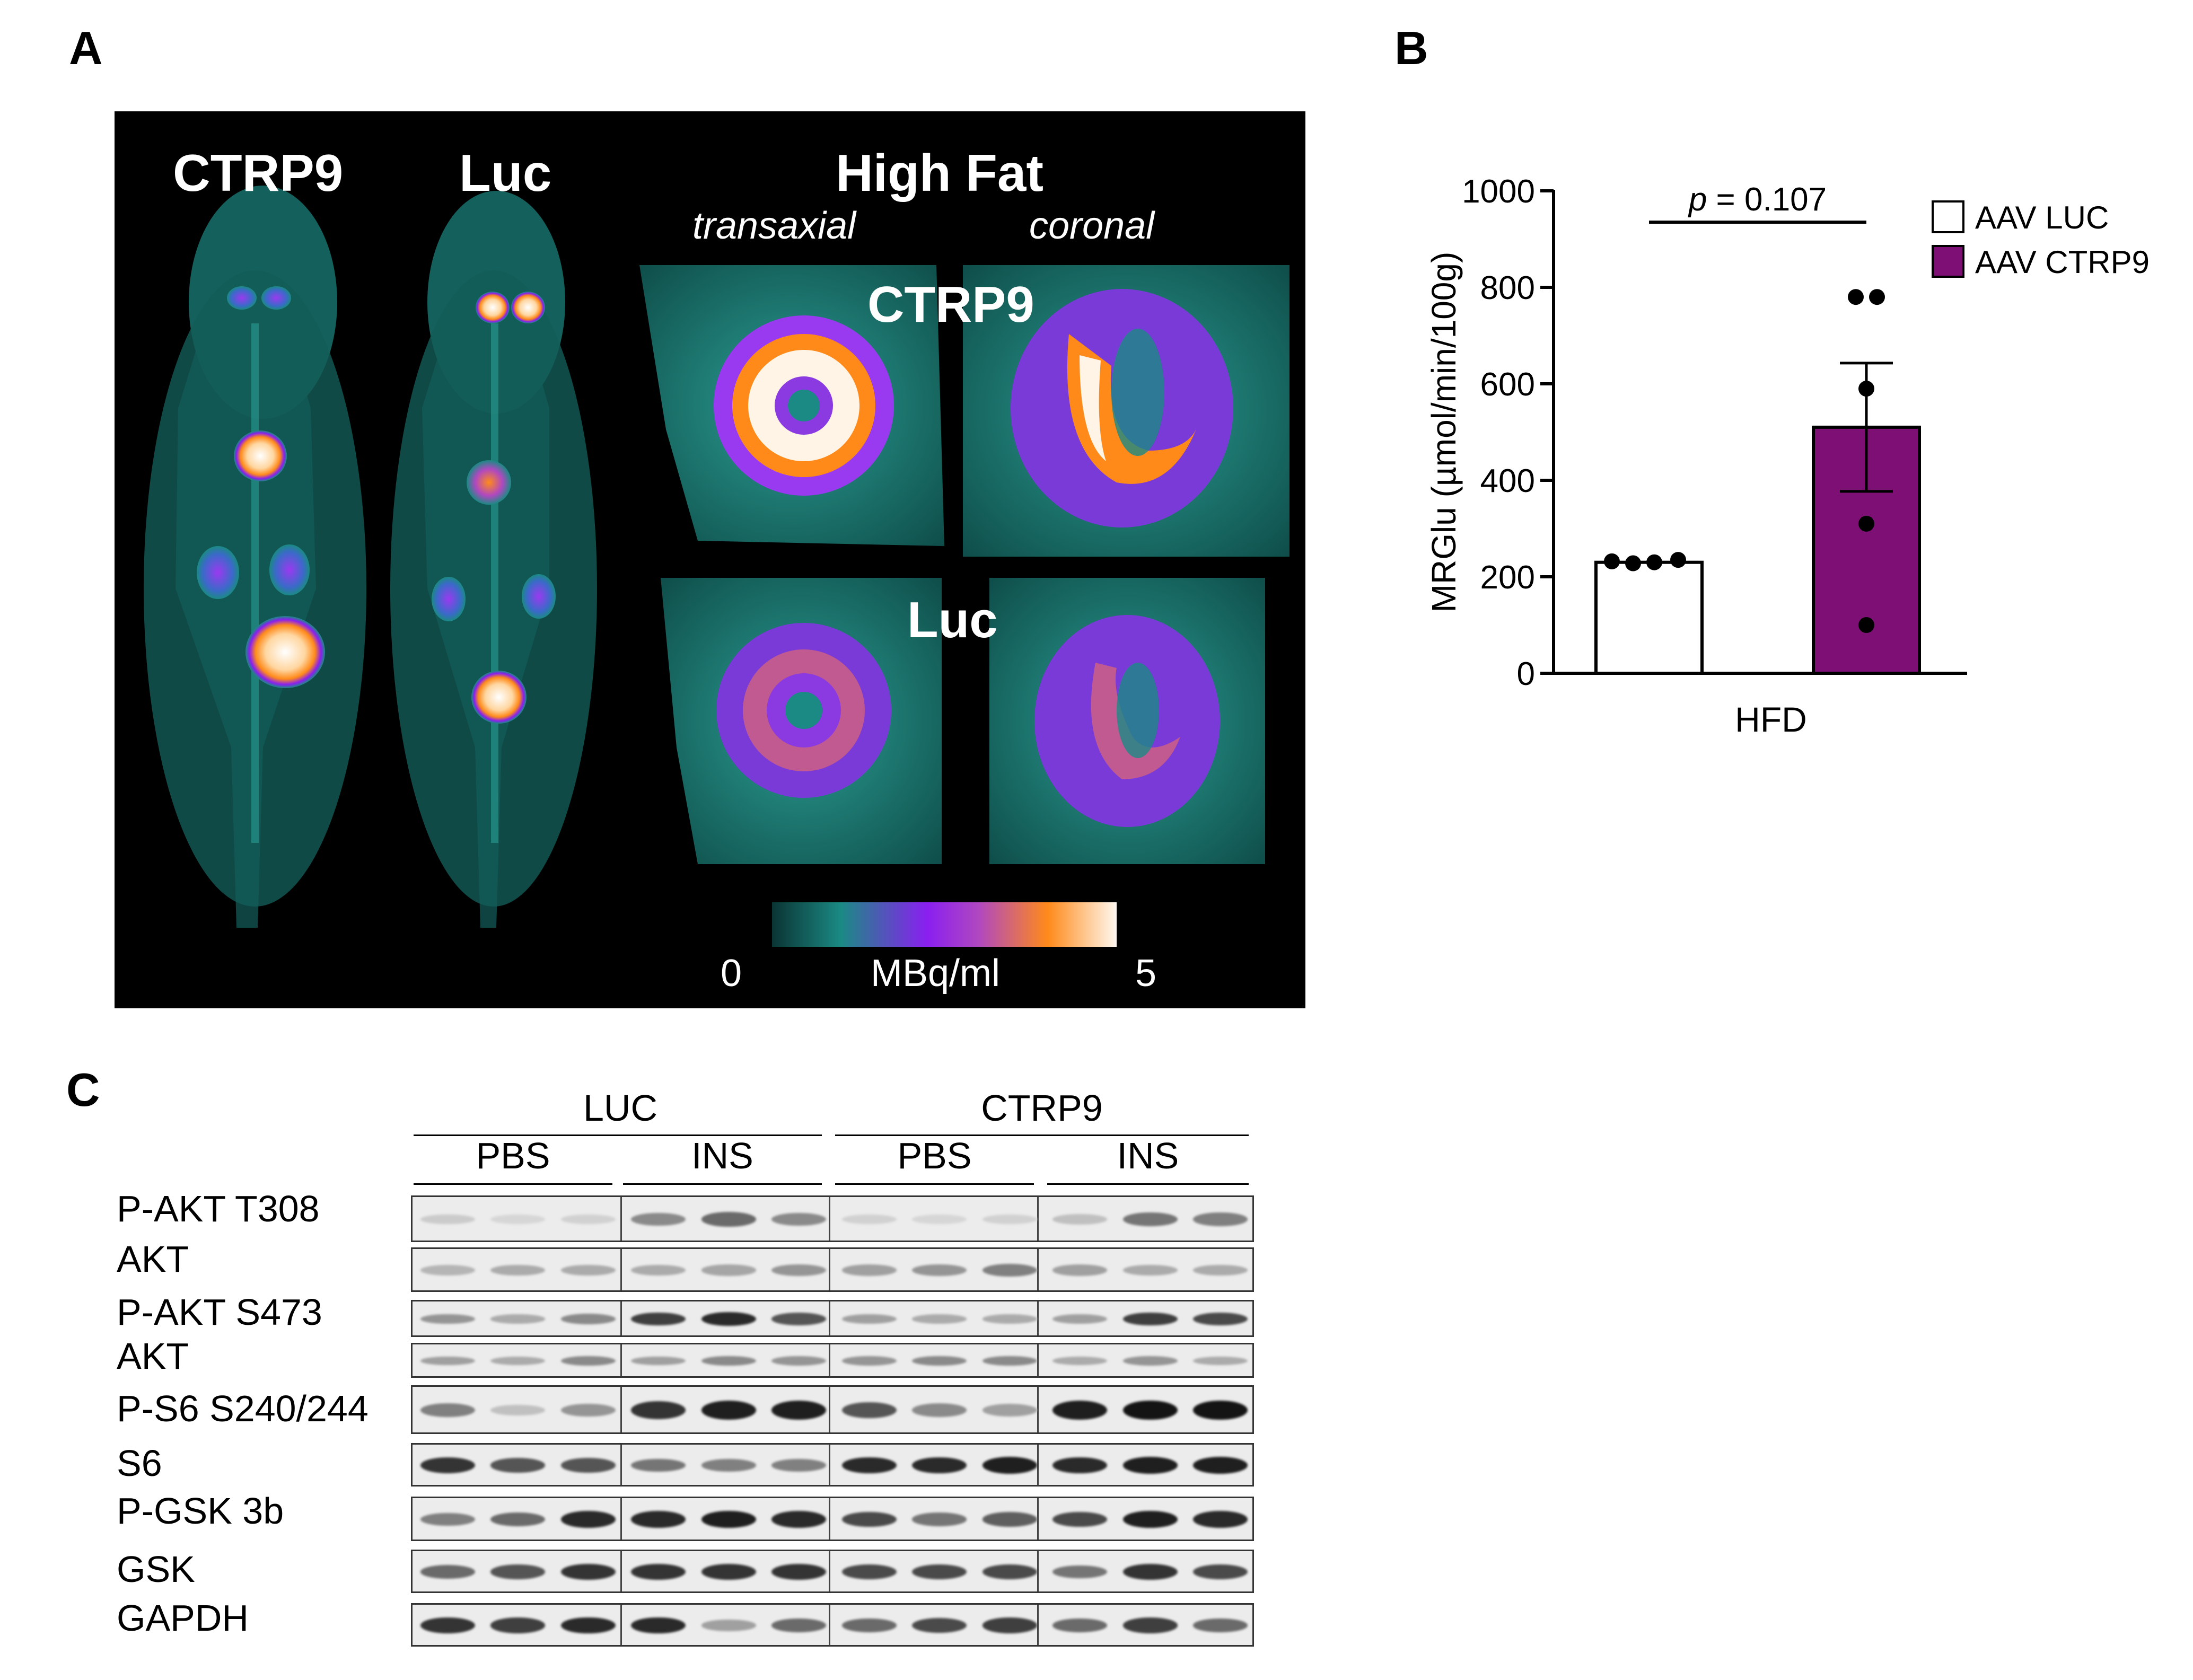 The height and width of the screenshot is (1680, 2193). I want to click on blot-row-label: S6, so click(139, 1463).